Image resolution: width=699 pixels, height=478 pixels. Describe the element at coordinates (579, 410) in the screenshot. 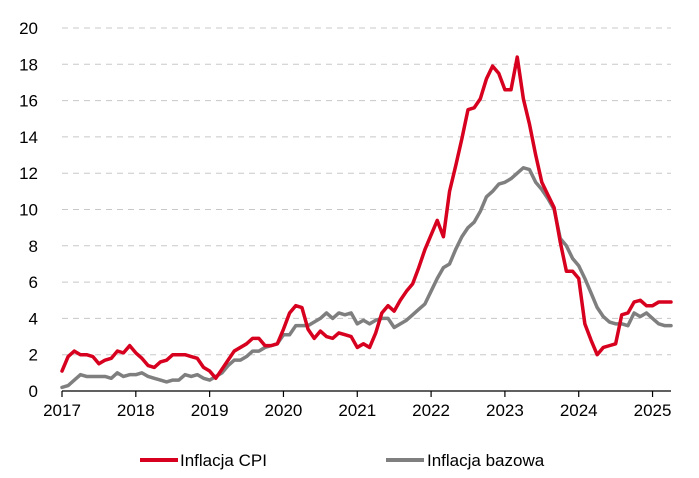

I see `x-tick-label: 2024` at that location.